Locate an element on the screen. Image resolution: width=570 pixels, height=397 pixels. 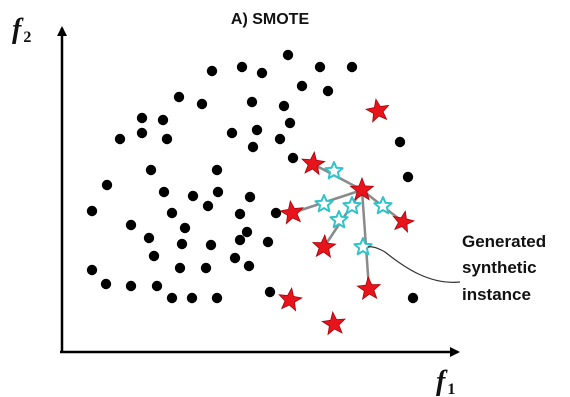
minority-stars is located at coordinates (347, 217).